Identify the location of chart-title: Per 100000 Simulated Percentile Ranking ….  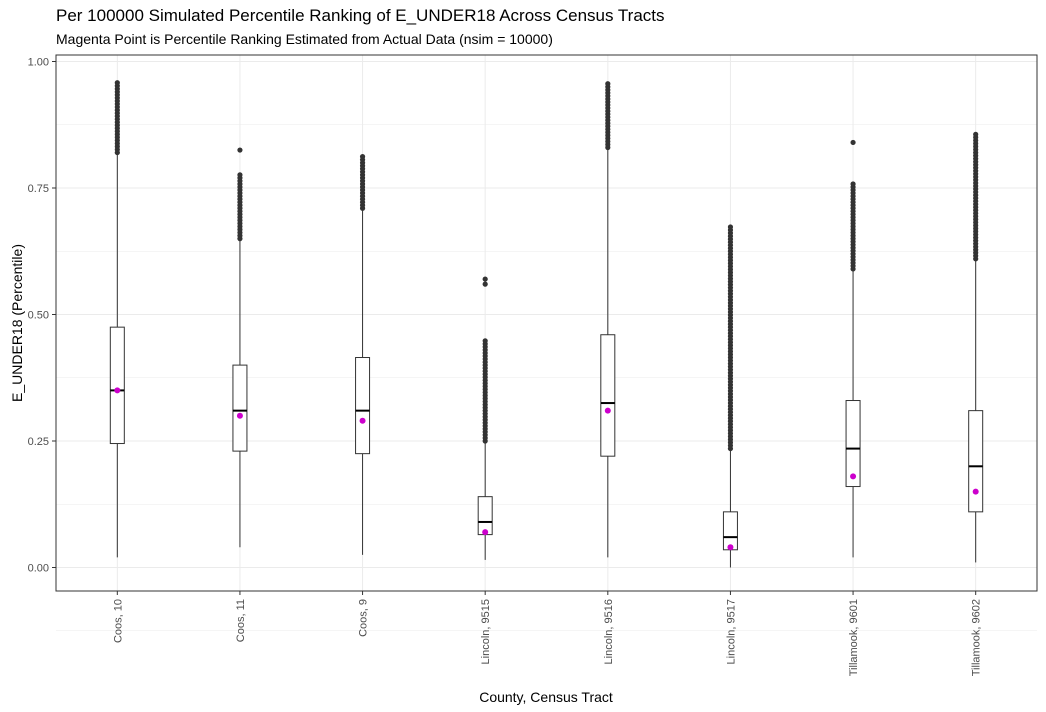
(360, 15).